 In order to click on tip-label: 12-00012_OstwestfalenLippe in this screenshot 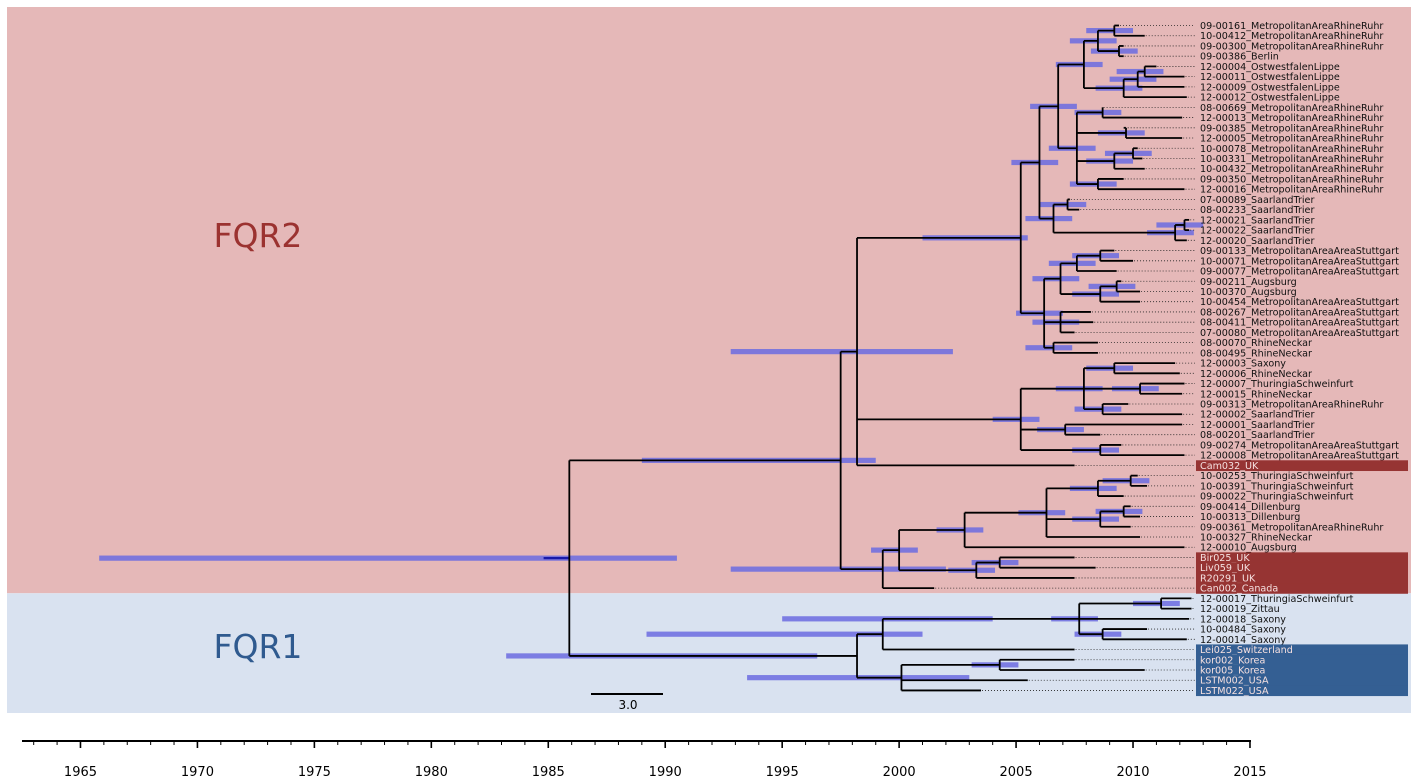, I will do `click(1270, 98)`.